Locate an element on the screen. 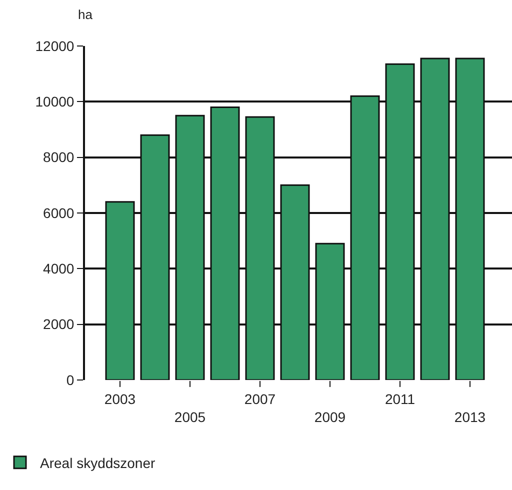 Image resolution: width=512 pixels, height=490 pixels. x-tick-label: 2009 is located at coordinates (330, 417).